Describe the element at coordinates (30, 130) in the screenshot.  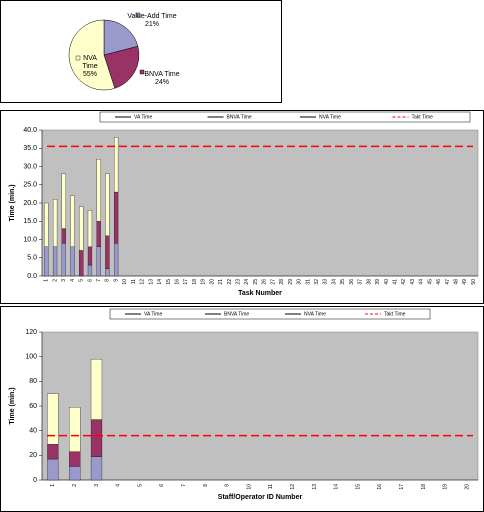
I see `y-tick-label: 40.0` at that location.